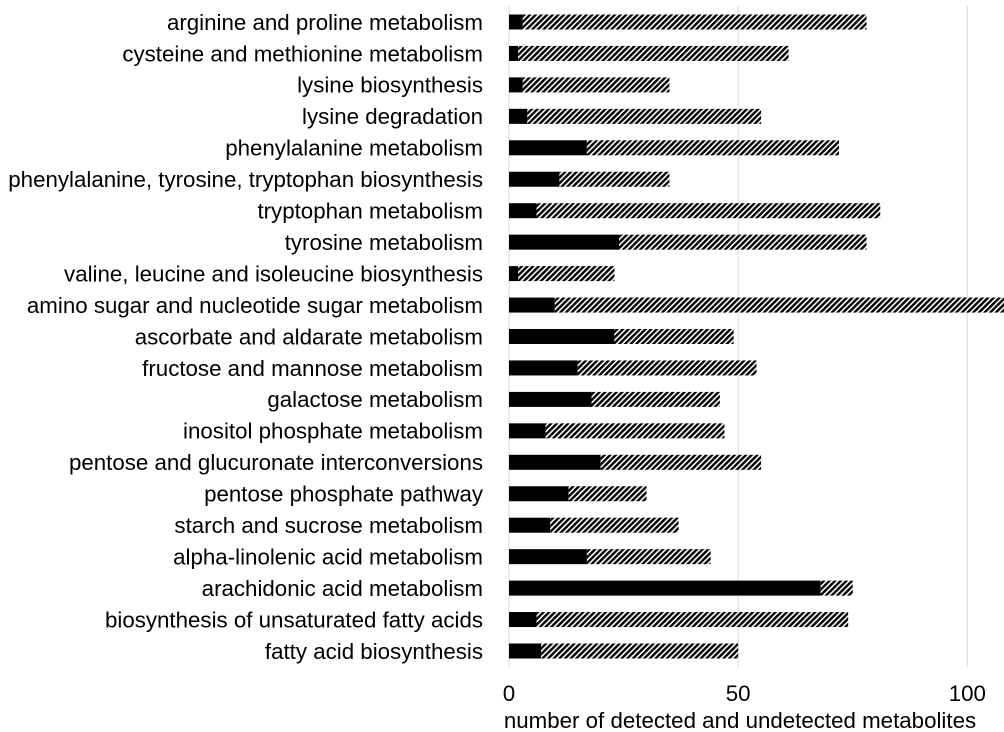 This screenshot has width=1004, height=732. I want to click on x-tick-label: 0, so click(509, 693).